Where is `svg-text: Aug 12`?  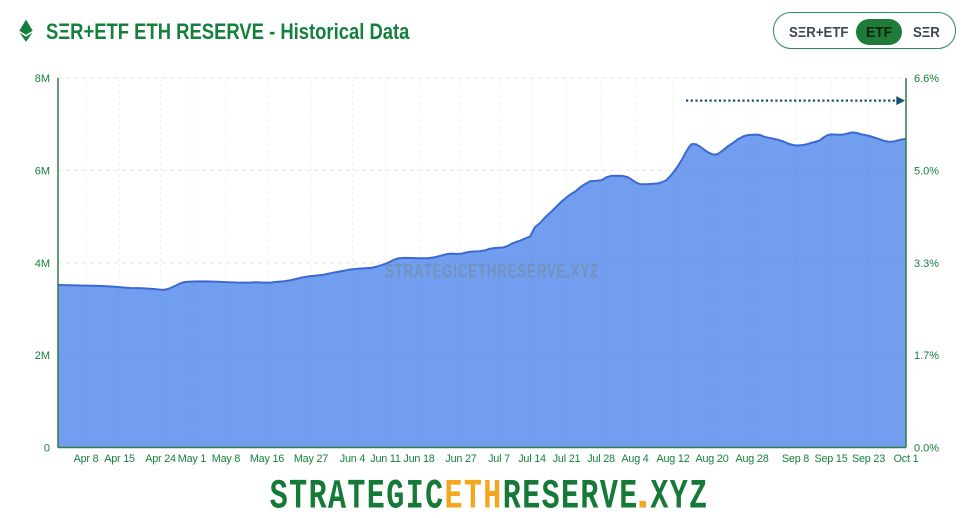 svg-text: Aug 12 is located at coordinates (672, 459).